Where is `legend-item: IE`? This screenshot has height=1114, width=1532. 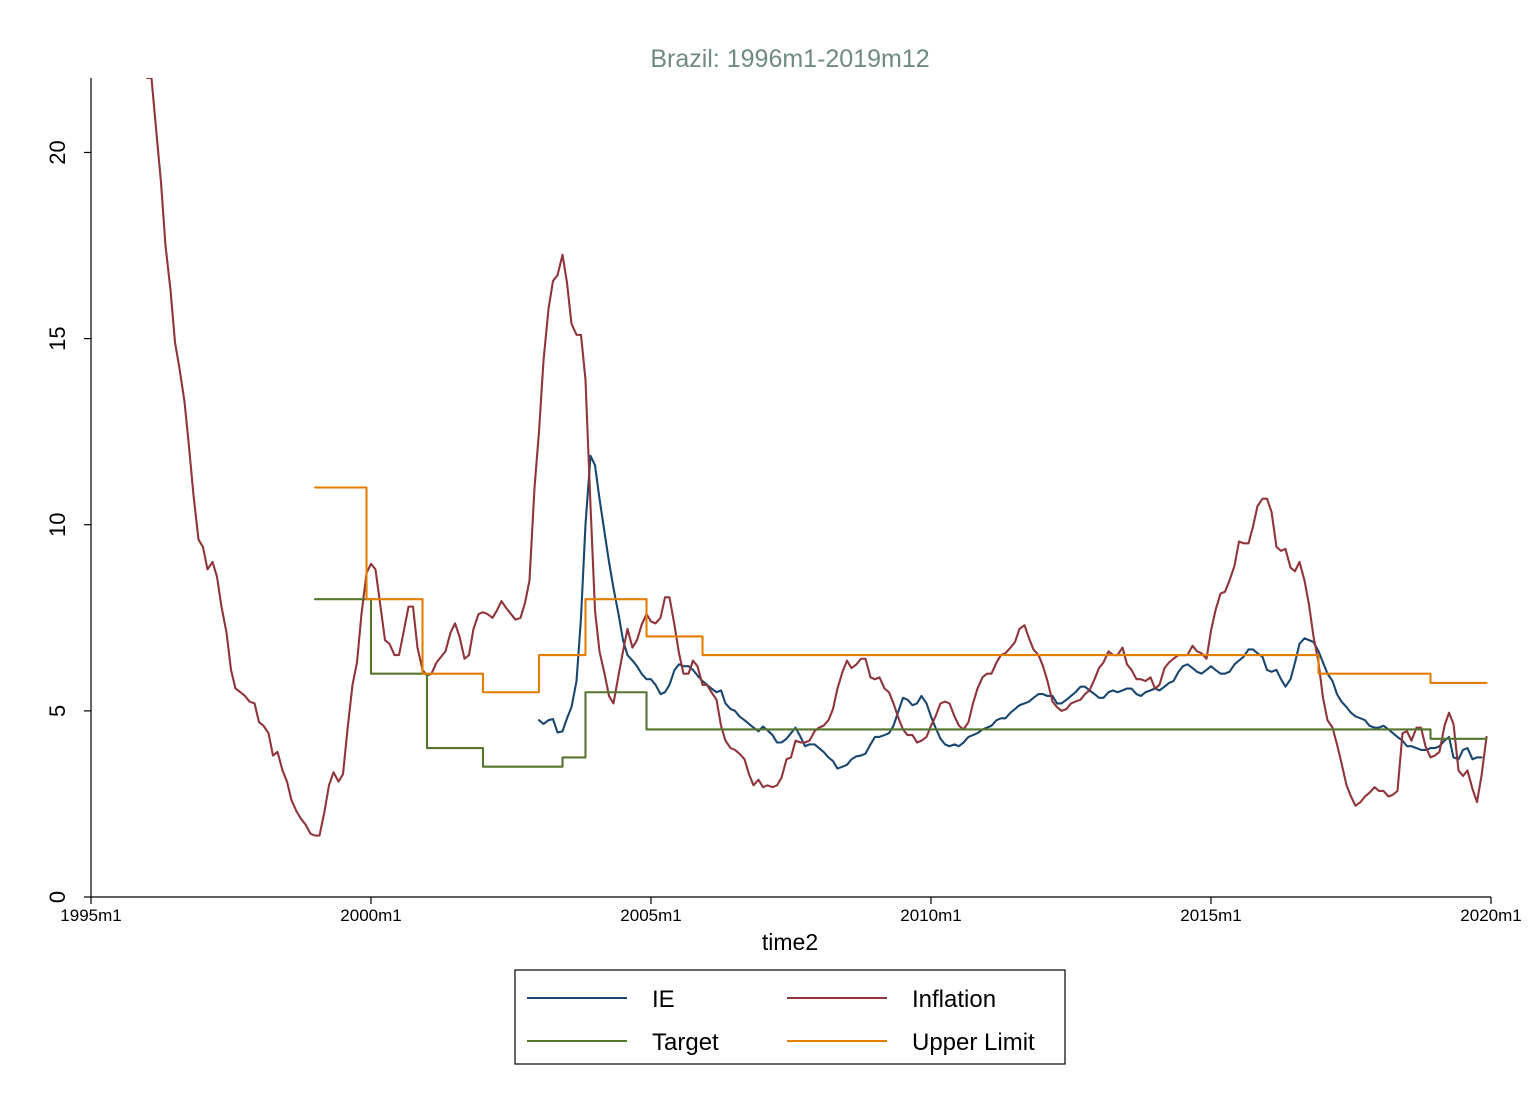 legend-item: IE is located at coordinates (601, 999).